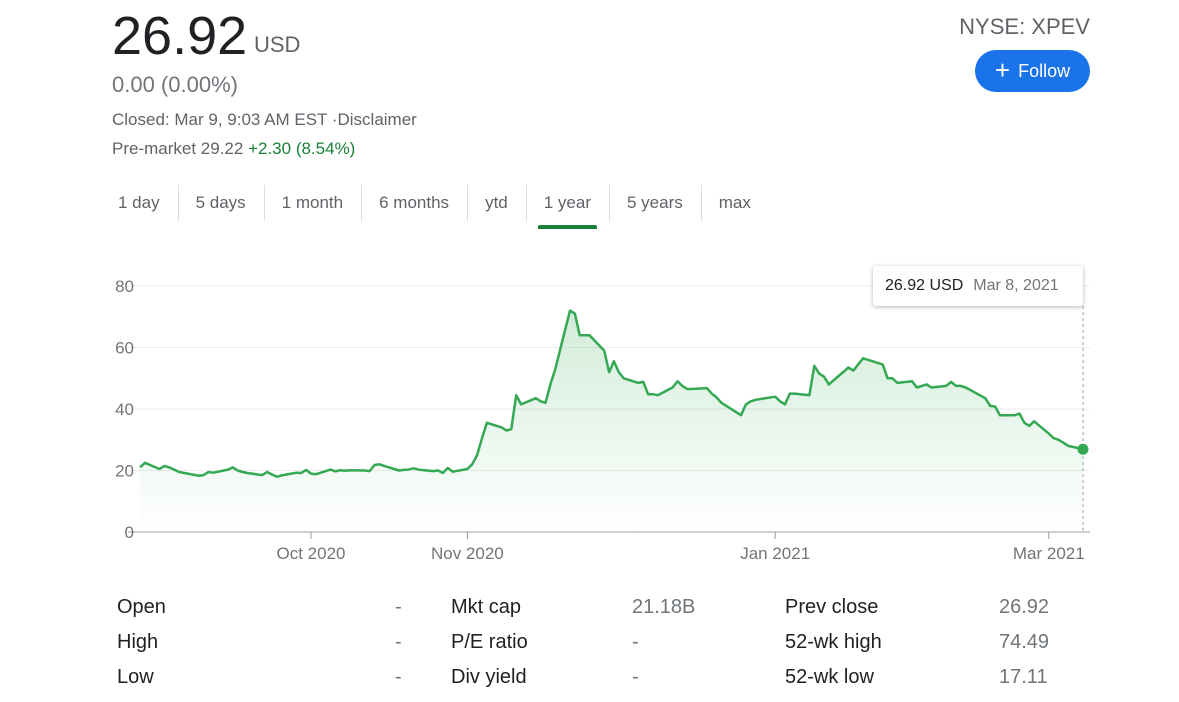 Image resolution: width=1179 pixels, height=702 pixels. I want to click on tooltip-date: Mar 8, 2021, so click(1016, 285).